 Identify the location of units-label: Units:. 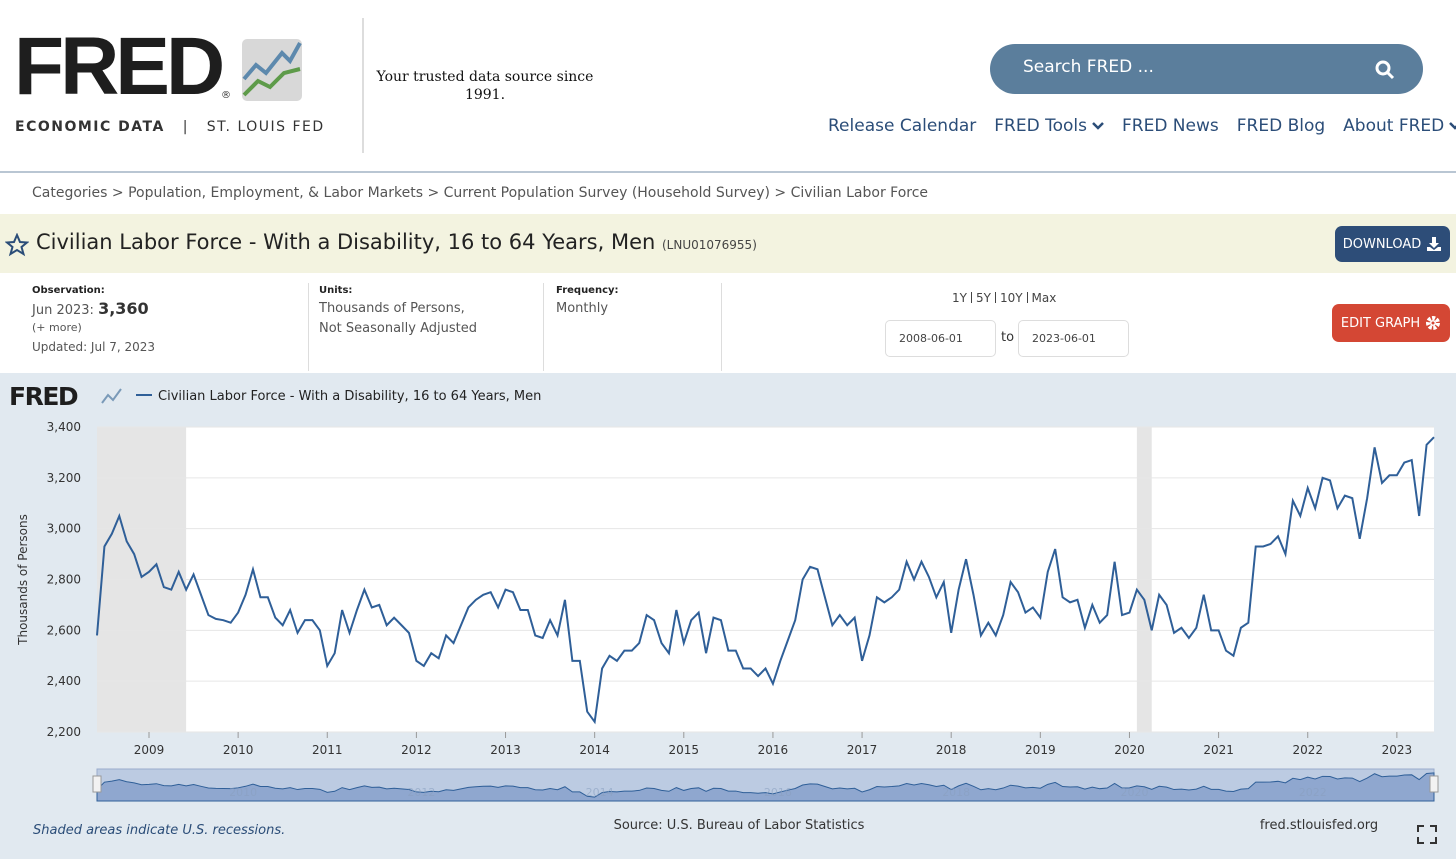
(336, 290).